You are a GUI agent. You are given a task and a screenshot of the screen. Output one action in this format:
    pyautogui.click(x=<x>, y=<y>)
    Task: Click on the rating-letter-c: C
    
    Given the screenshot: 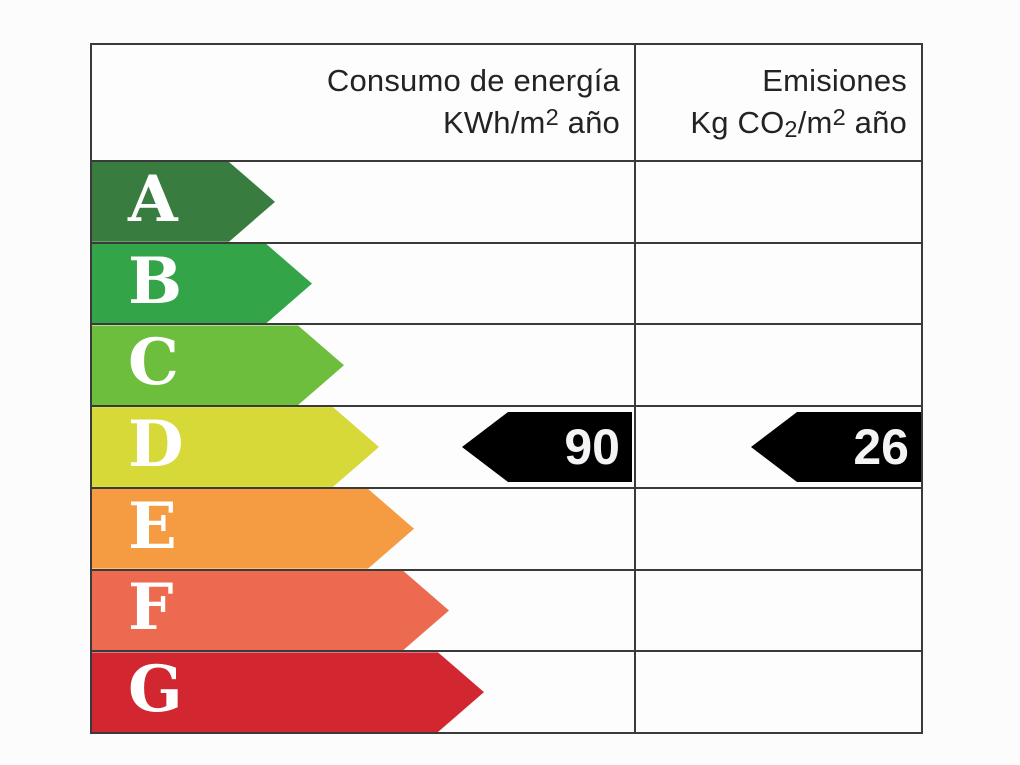 What is the action you would take?
    pyautogui.click(x=153, y=363)
    